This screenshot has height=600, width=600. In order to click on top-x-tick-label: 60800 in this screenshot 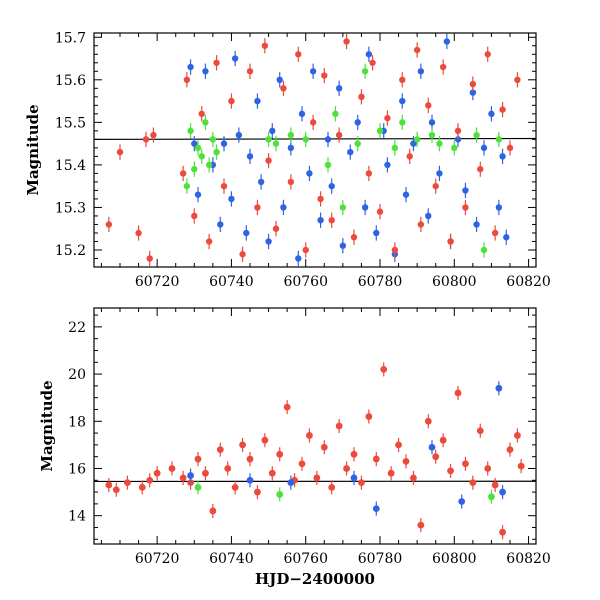, I will do `click(454, 282)`.